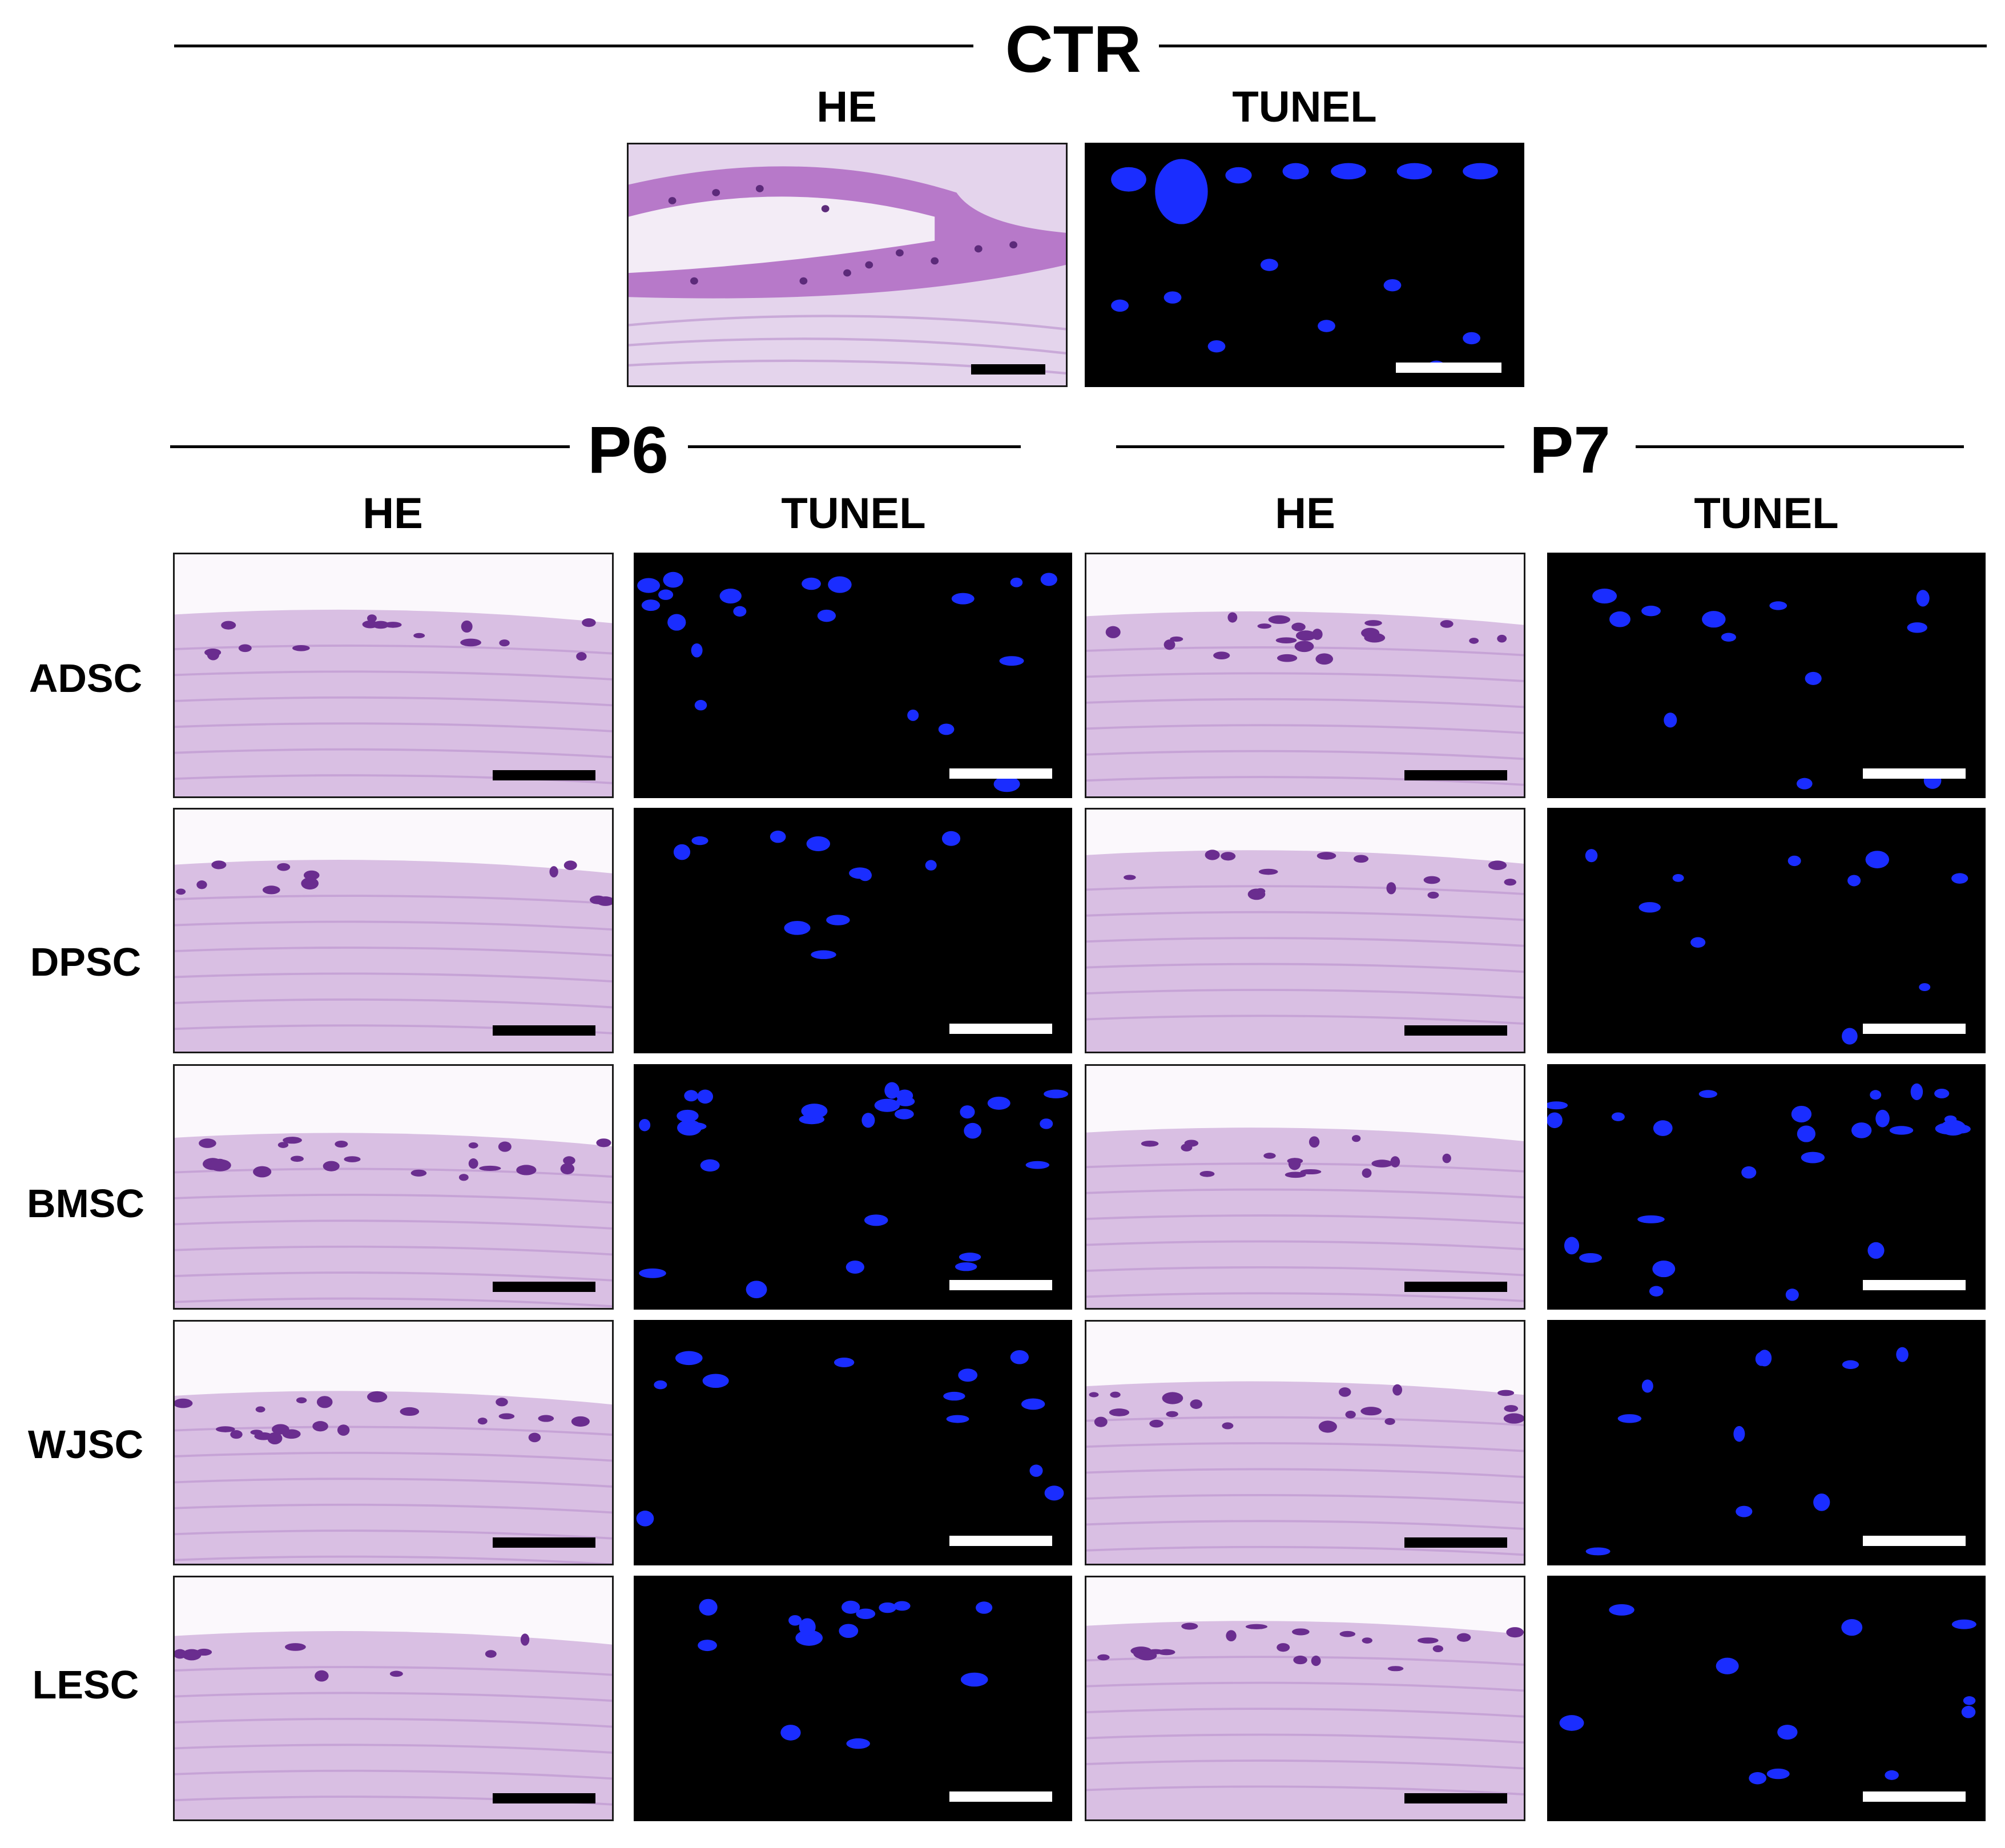 The height and width of the screenshot is (1848, 2005). I want to click on p6-rule-right, so click(855, 446).